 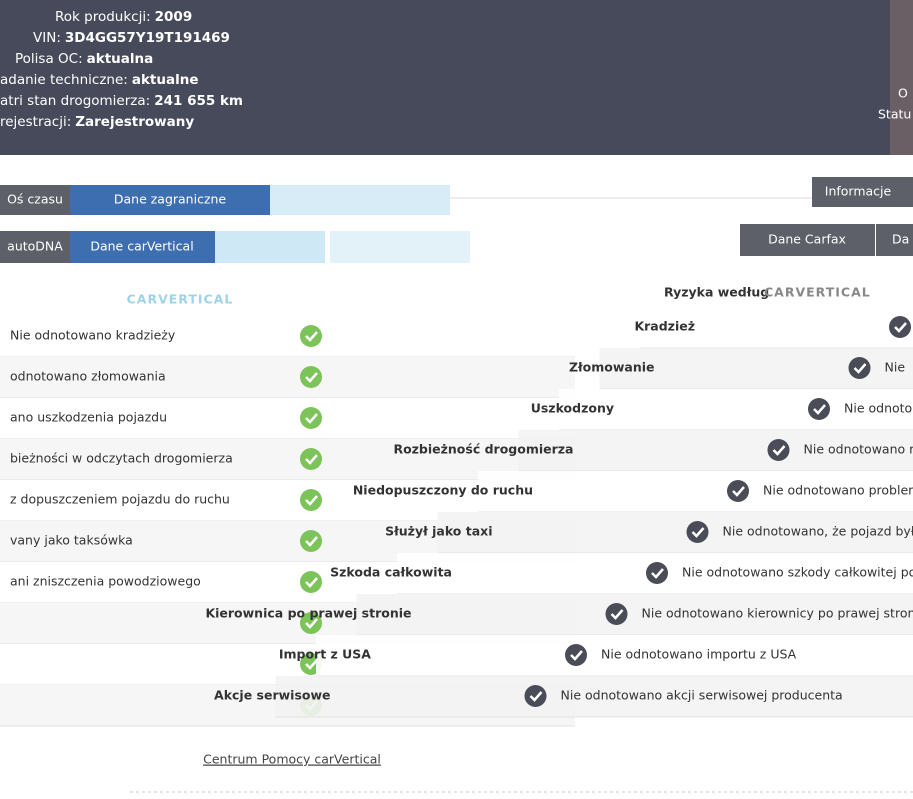 What do you see at coordinates (121, 101) in the screenshot?
I see `info-line: atri stan drogomierza: 241 655 km` at bounding box center [121, 101].